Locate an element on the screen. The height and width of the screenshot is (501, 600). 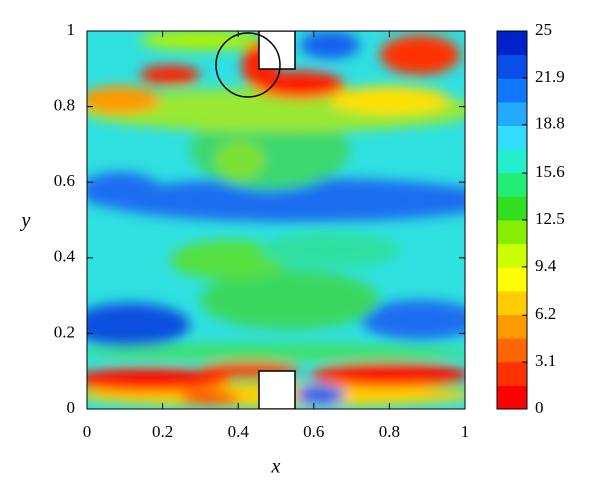
colorbar-tick-label: 9.4 is located at coordinates (546, 265).